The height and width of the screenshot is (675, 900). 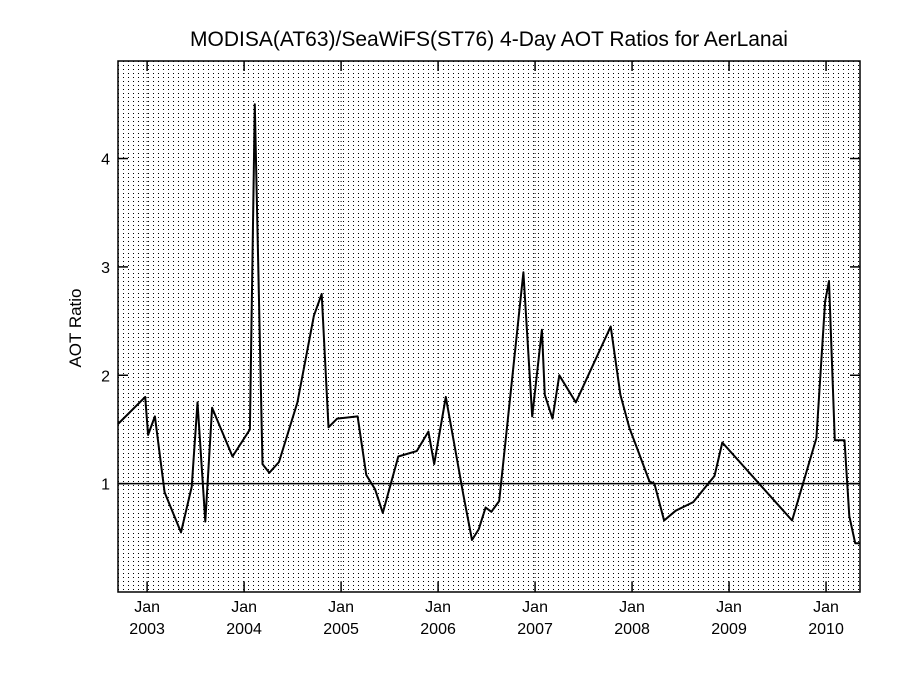 I want to click on y-tick-label: 1, so click(x=105, y=485).